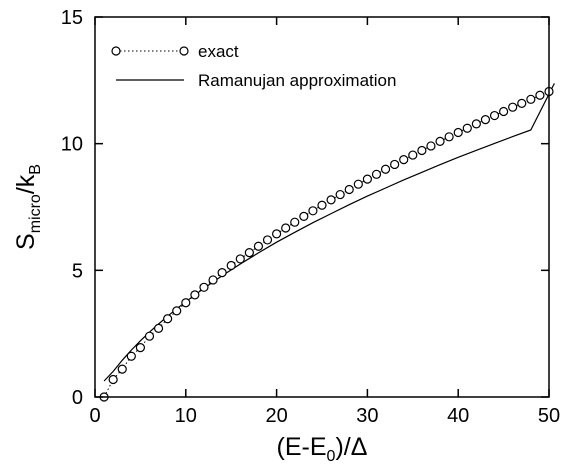 This screenshot has width=571, height=465. Describe the element at coordinates (549, 416) in the screenshot. I see `x-tick-label: 50` at that location.